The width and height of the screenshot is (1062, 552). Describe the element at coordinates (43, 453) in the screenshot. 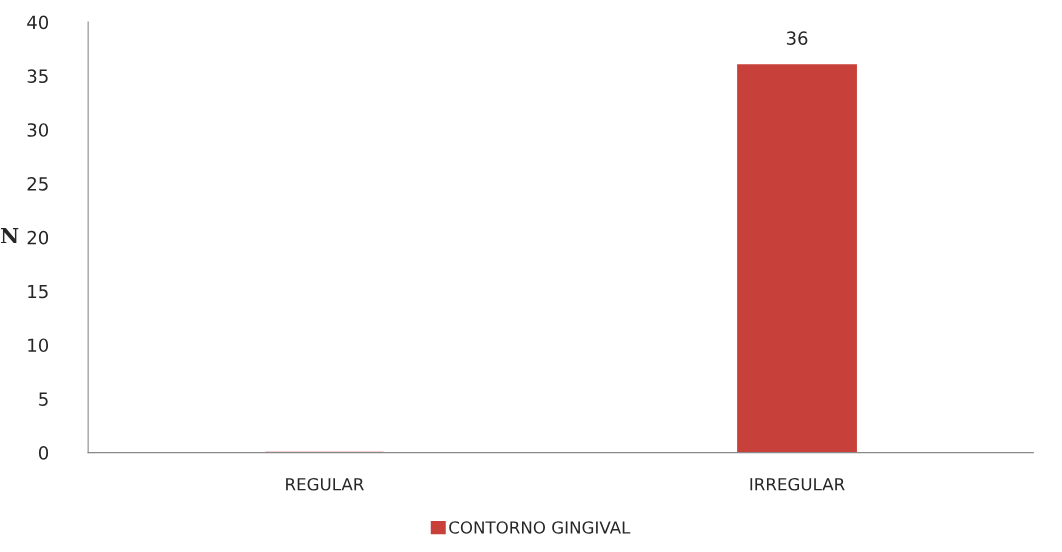

I see `y-tick-label: 0` at that location.